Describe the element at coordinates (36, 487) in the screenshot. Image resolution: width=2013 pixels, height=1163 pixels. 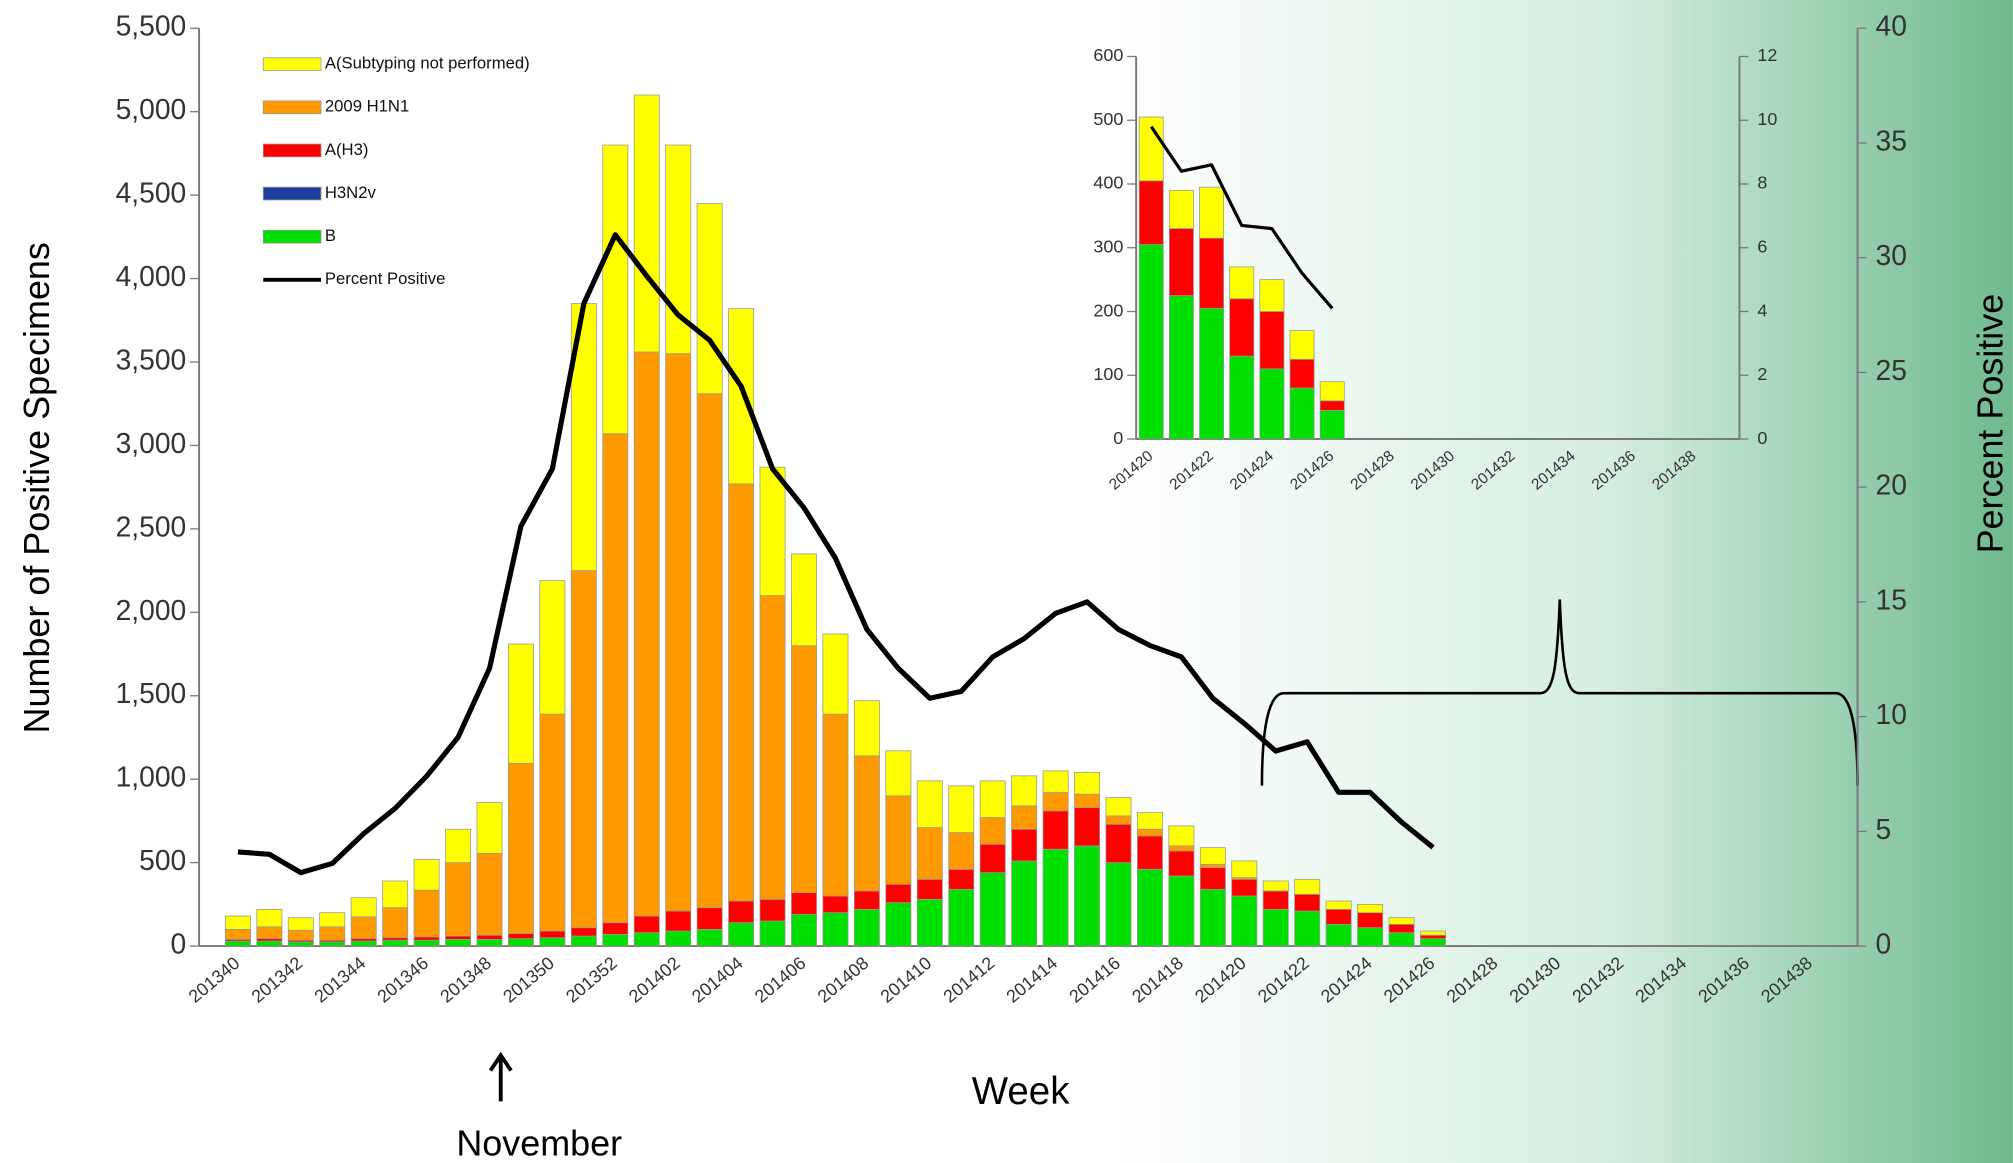
I see `y-axis-label: Number of Positive Specimens` at that location.